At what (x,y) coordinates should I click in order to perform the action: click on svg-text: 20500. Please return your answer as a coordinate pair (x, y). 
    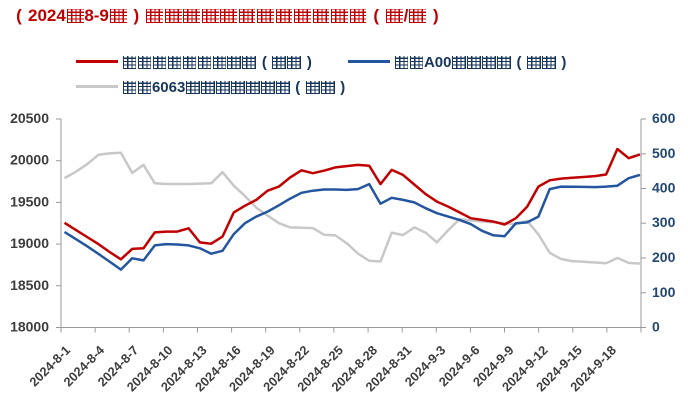
    Looking at the image, I should click on (29, 118).